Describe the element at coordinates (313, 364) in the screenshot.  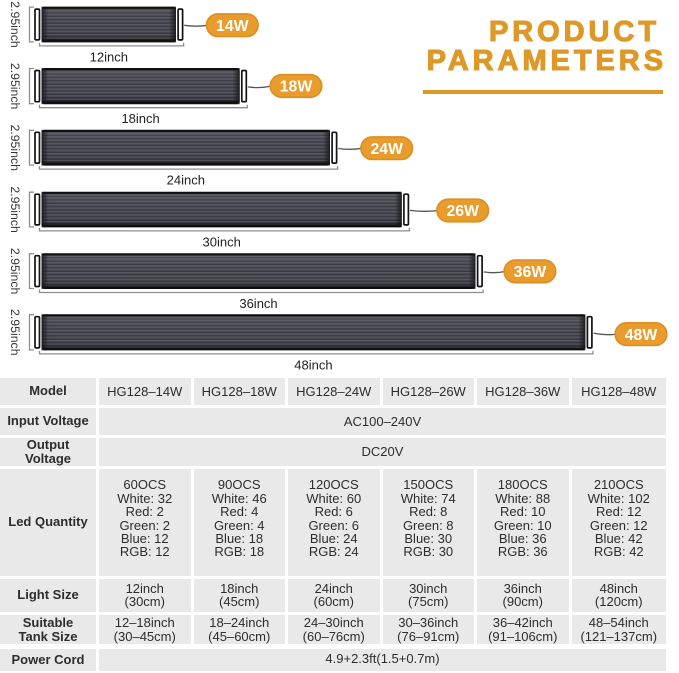
I see `svg-text: 48inch` at that location.